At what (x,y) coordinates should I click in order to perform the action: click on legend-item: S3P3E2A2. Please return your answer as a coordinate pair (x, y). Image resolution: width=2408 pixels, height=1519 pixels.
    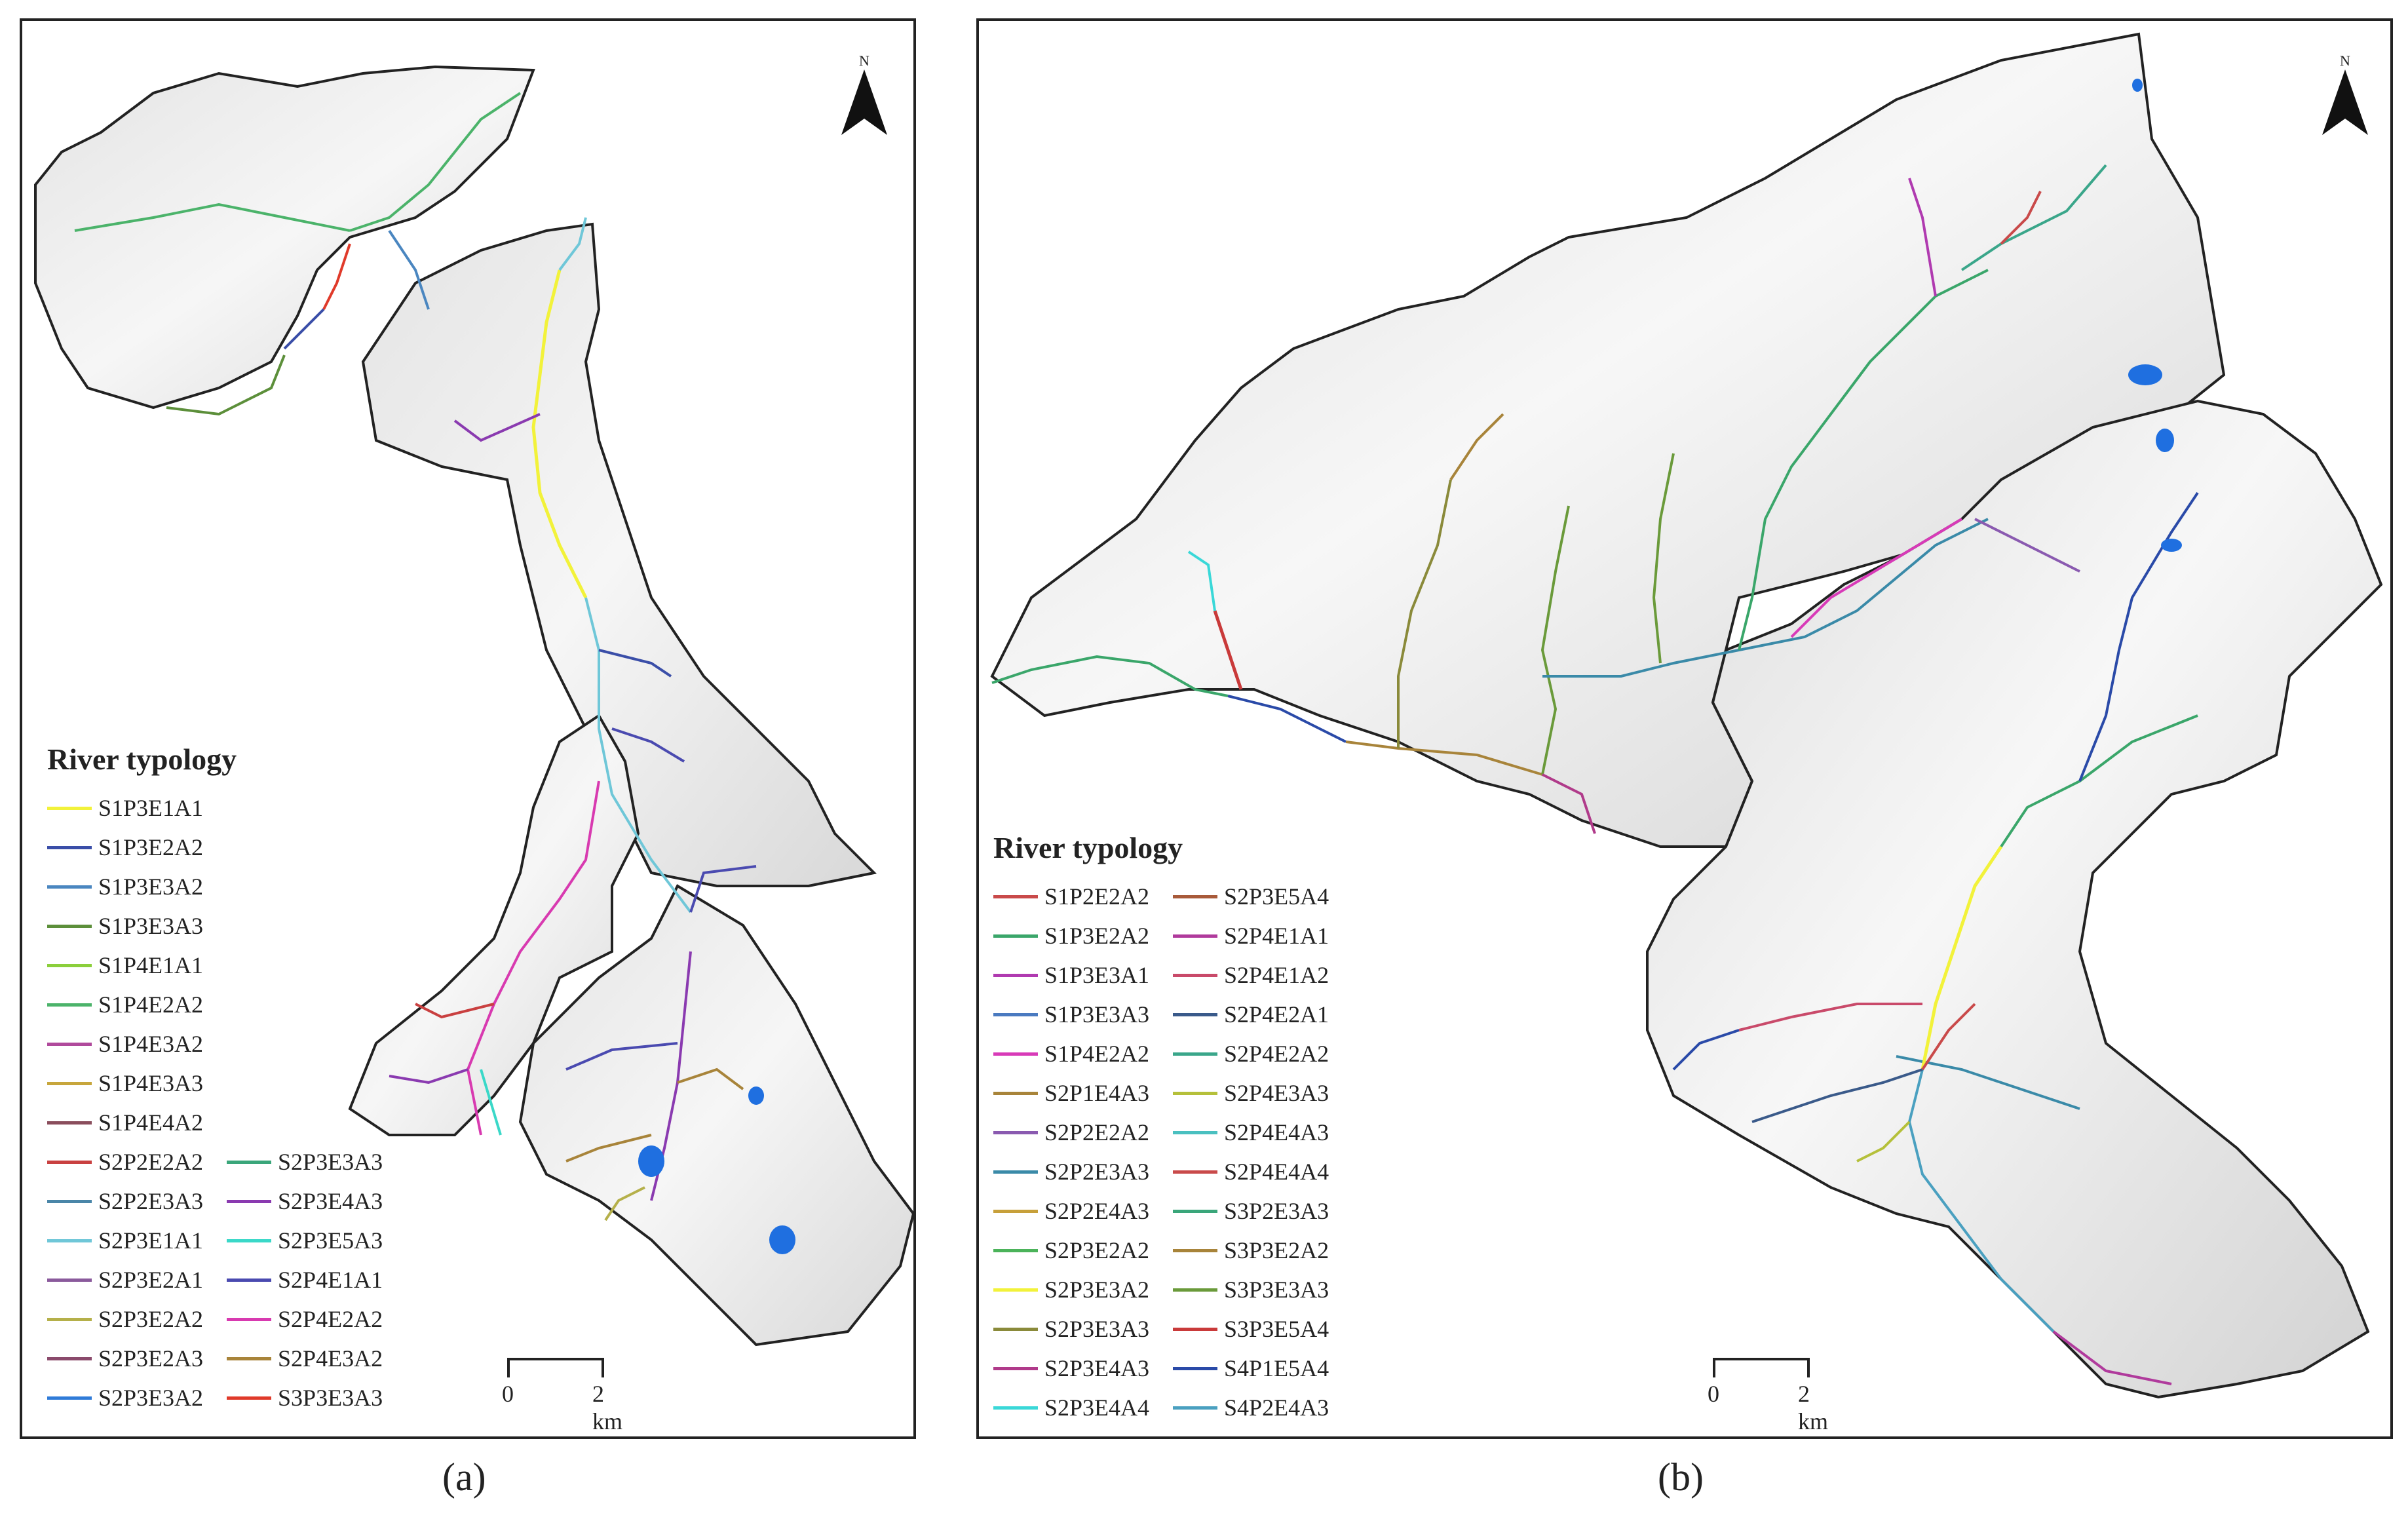
    Looking at the image, I should click on (1251, 1250).